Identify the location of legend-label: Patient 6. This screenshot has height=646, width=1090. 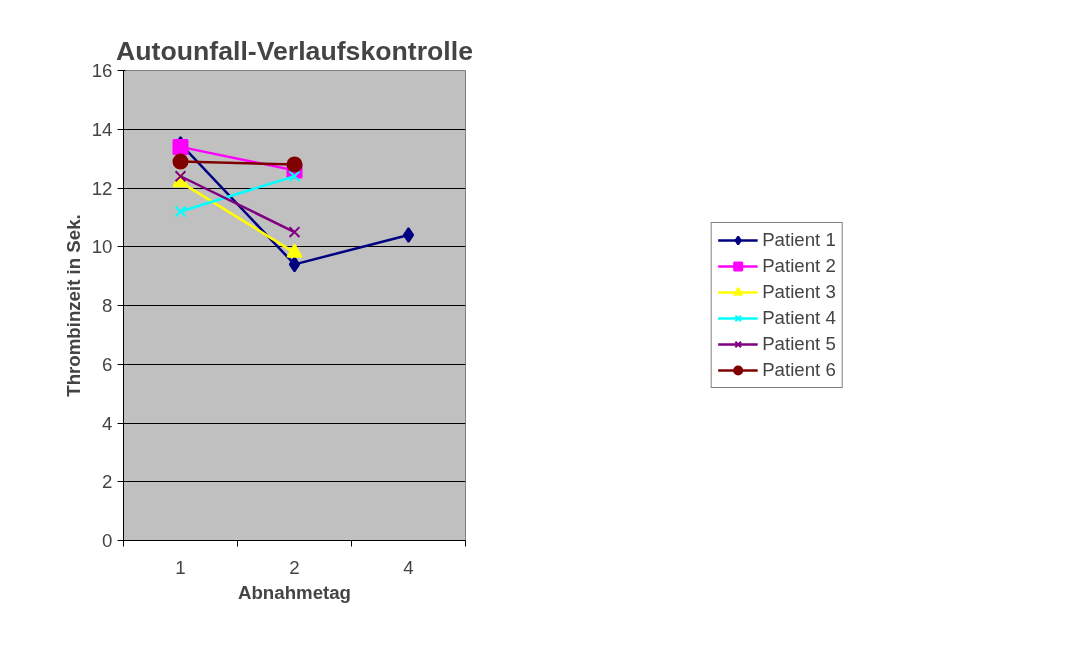
(799, 370).